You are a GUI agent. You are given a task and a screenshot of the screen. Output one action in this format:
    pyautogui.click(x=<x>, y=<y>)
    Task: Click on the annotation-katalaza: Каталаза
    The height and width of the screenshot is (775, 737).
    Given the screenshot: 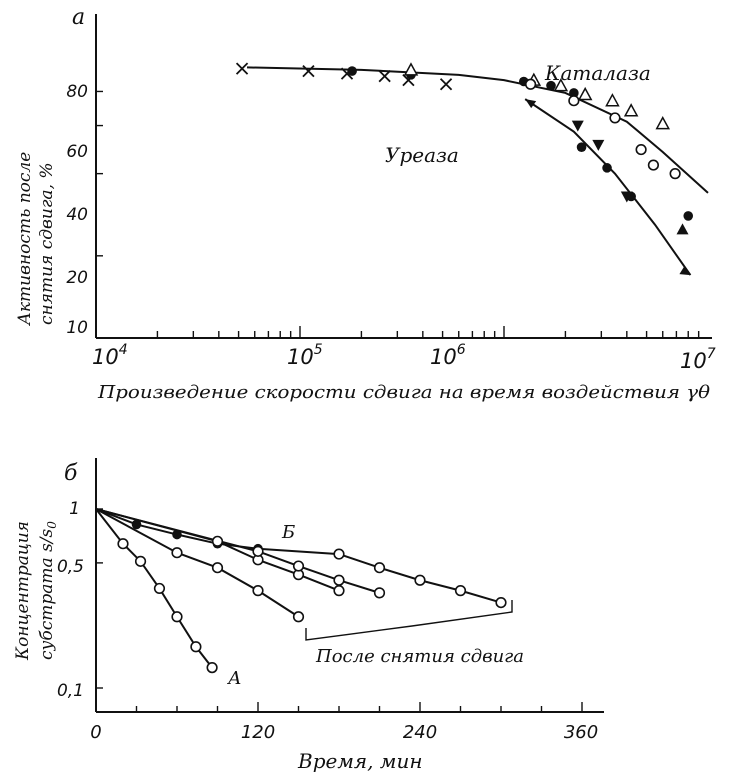 What is the action you would take?
    pyautogui.click(x=597, y=73)
    